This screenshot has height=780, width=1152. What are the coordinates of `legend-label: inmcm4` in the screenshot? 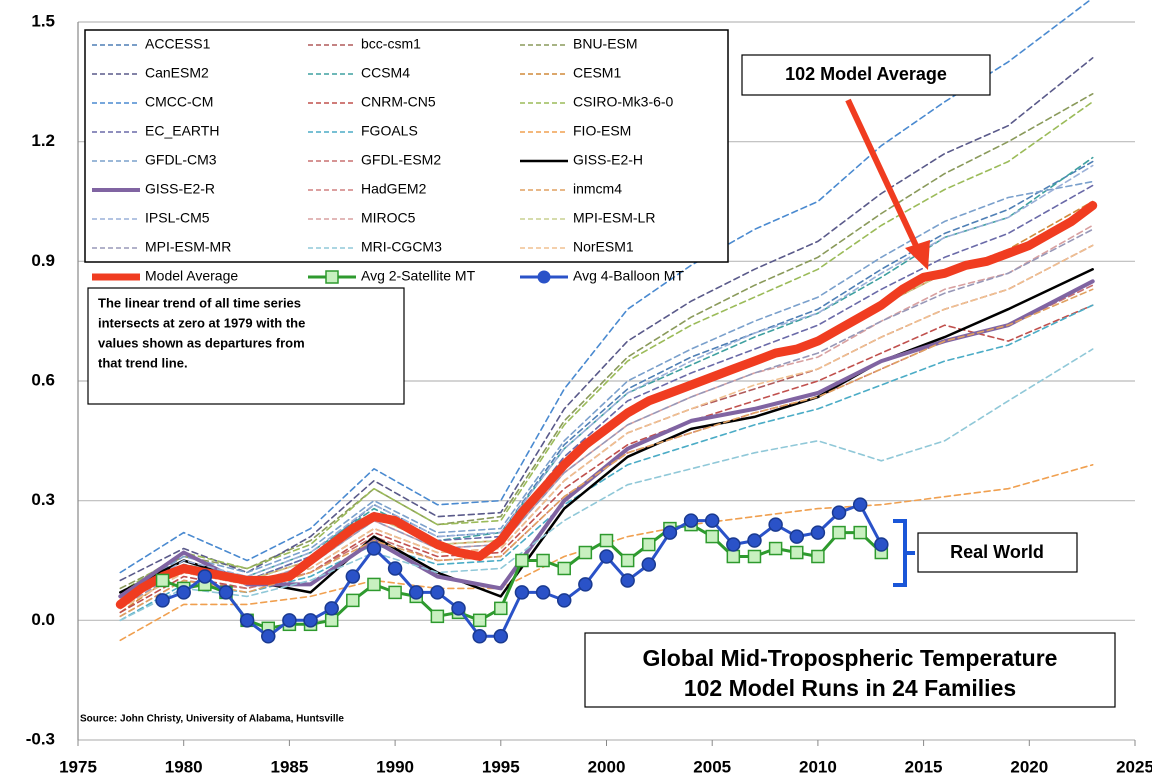 It's located at (597, 189).